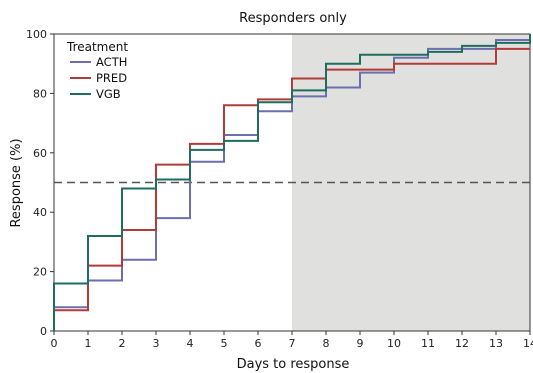 Image resolution: width=533 pixels, height=373 pixels. I want to click on x-tick-label: 10, so click(394, 343).